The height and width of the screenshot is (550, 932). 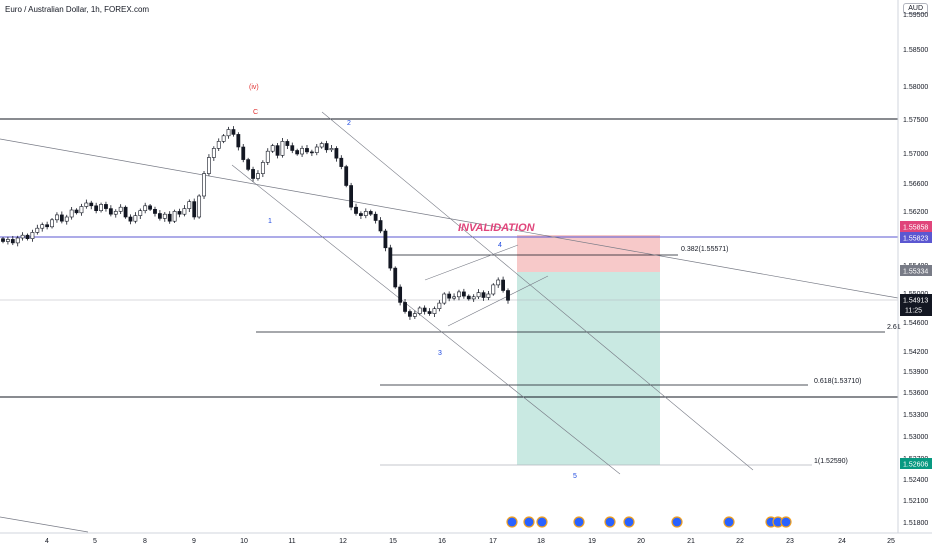 What do you see at coordinates (500, 245) in the screenshot?
I see `wave-label-4: 4` at bounding box center [500, 245].